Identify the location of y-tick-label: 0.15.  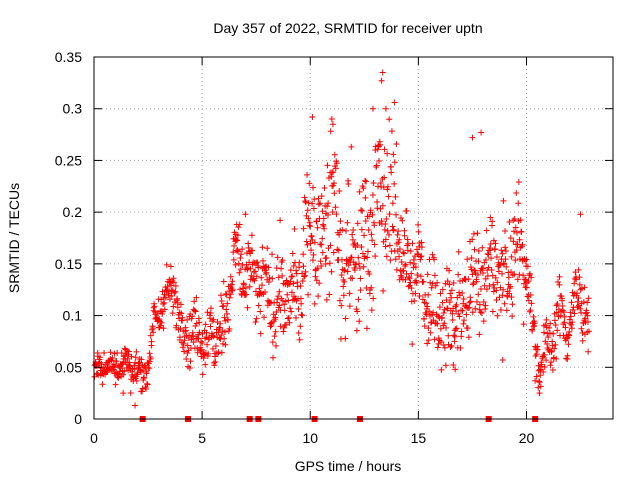
(68, 264).